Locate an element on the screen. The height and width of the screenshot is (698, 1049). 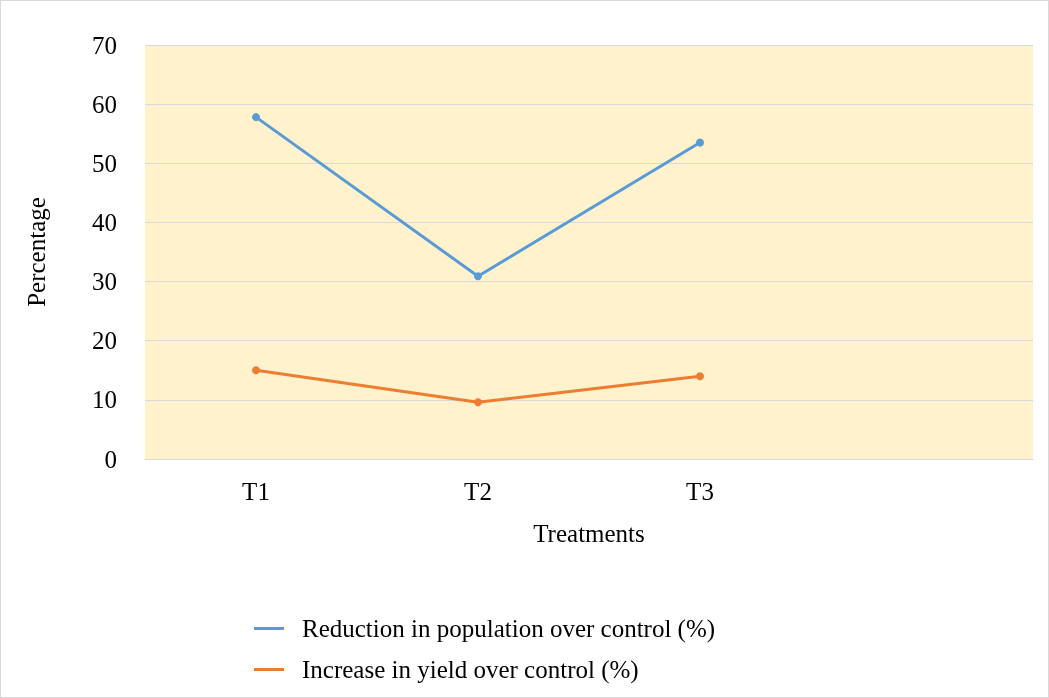
y-tick-label: 60 is located at coordinates (104, 104).